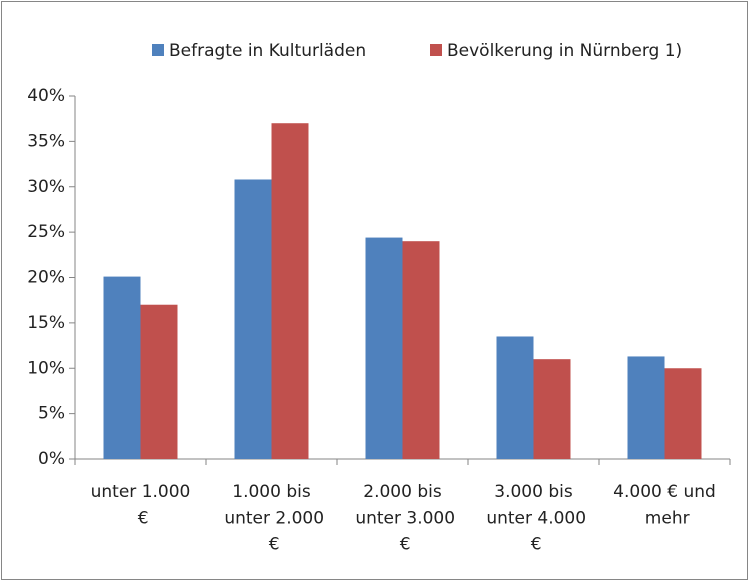 This screenshot has height=582, width=750. I want to click on x-tick-label: unter 1.000 €, so click(141, 505).